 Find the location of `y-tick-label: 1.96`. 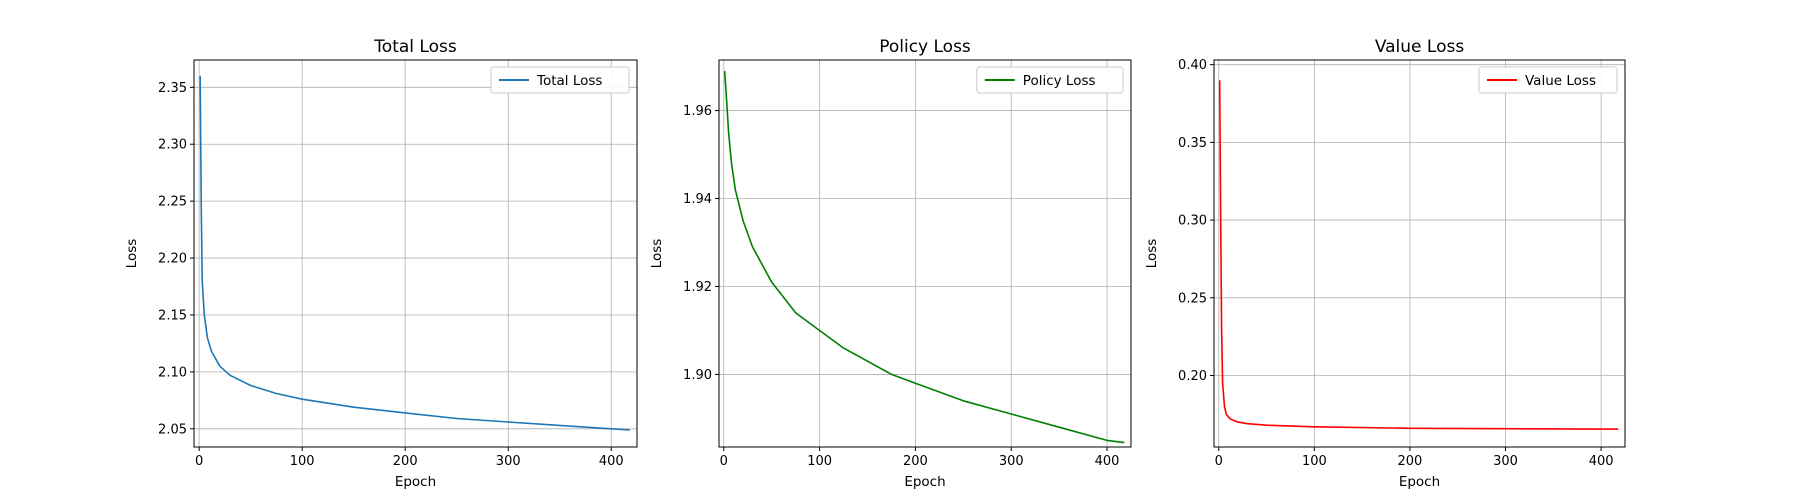

y-tick-label: 1.96 is located at coordinates (697, 111).